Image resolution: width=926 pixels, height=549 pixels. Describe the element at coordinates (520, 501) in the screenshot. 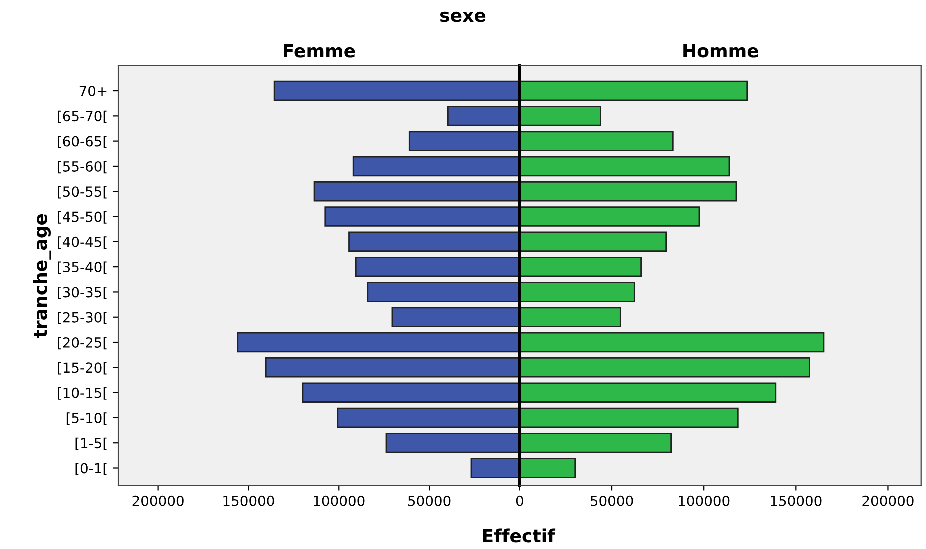

I see `x-tick-label: 0` at that location.